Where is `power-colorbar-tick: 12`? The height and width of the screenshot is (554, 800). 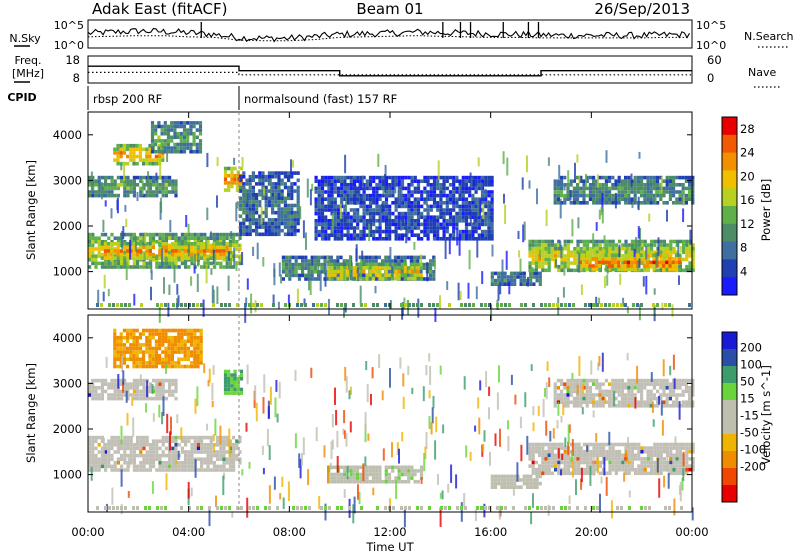 power-colorbar-tick: 12 is located at coordinates (747, 224).